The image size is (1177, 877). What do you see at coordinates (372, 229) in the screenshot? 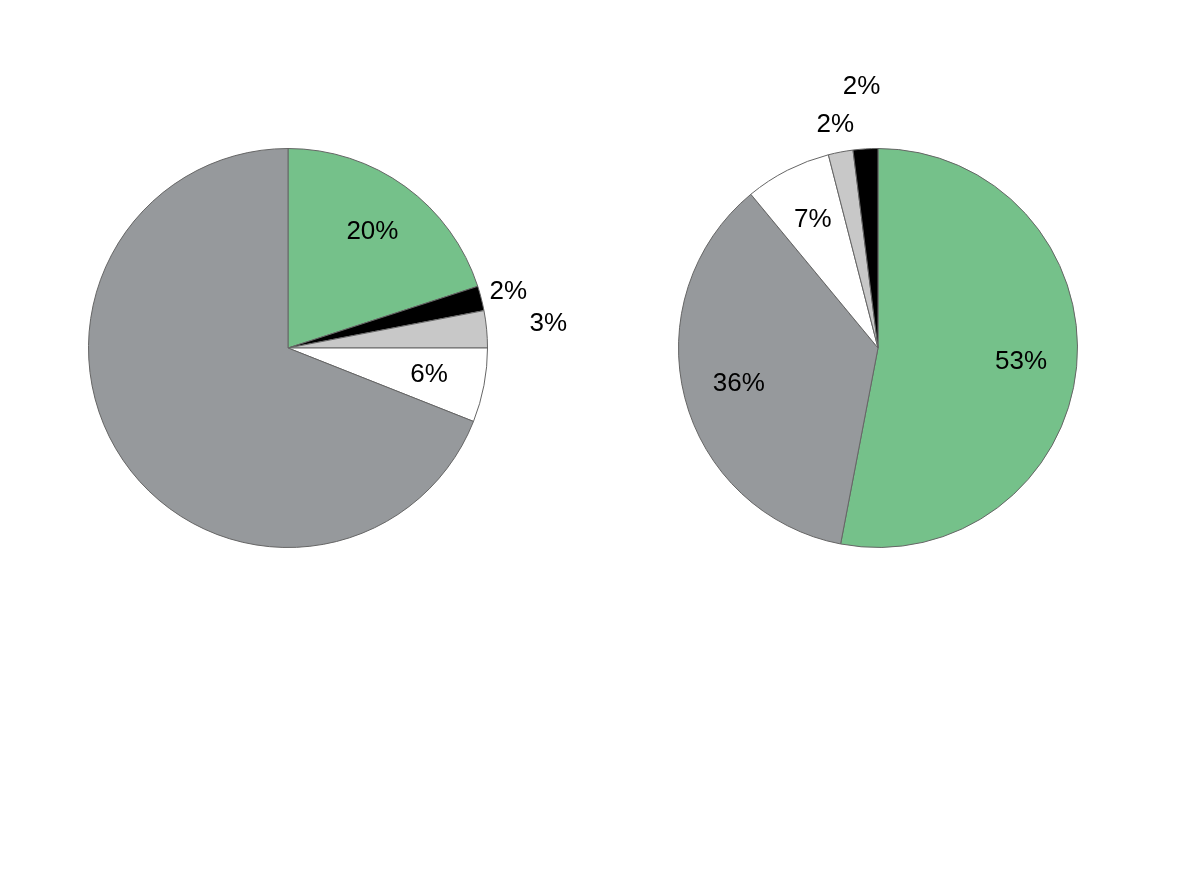
I see `data-label: 20%` at bounding box center [372, 229].